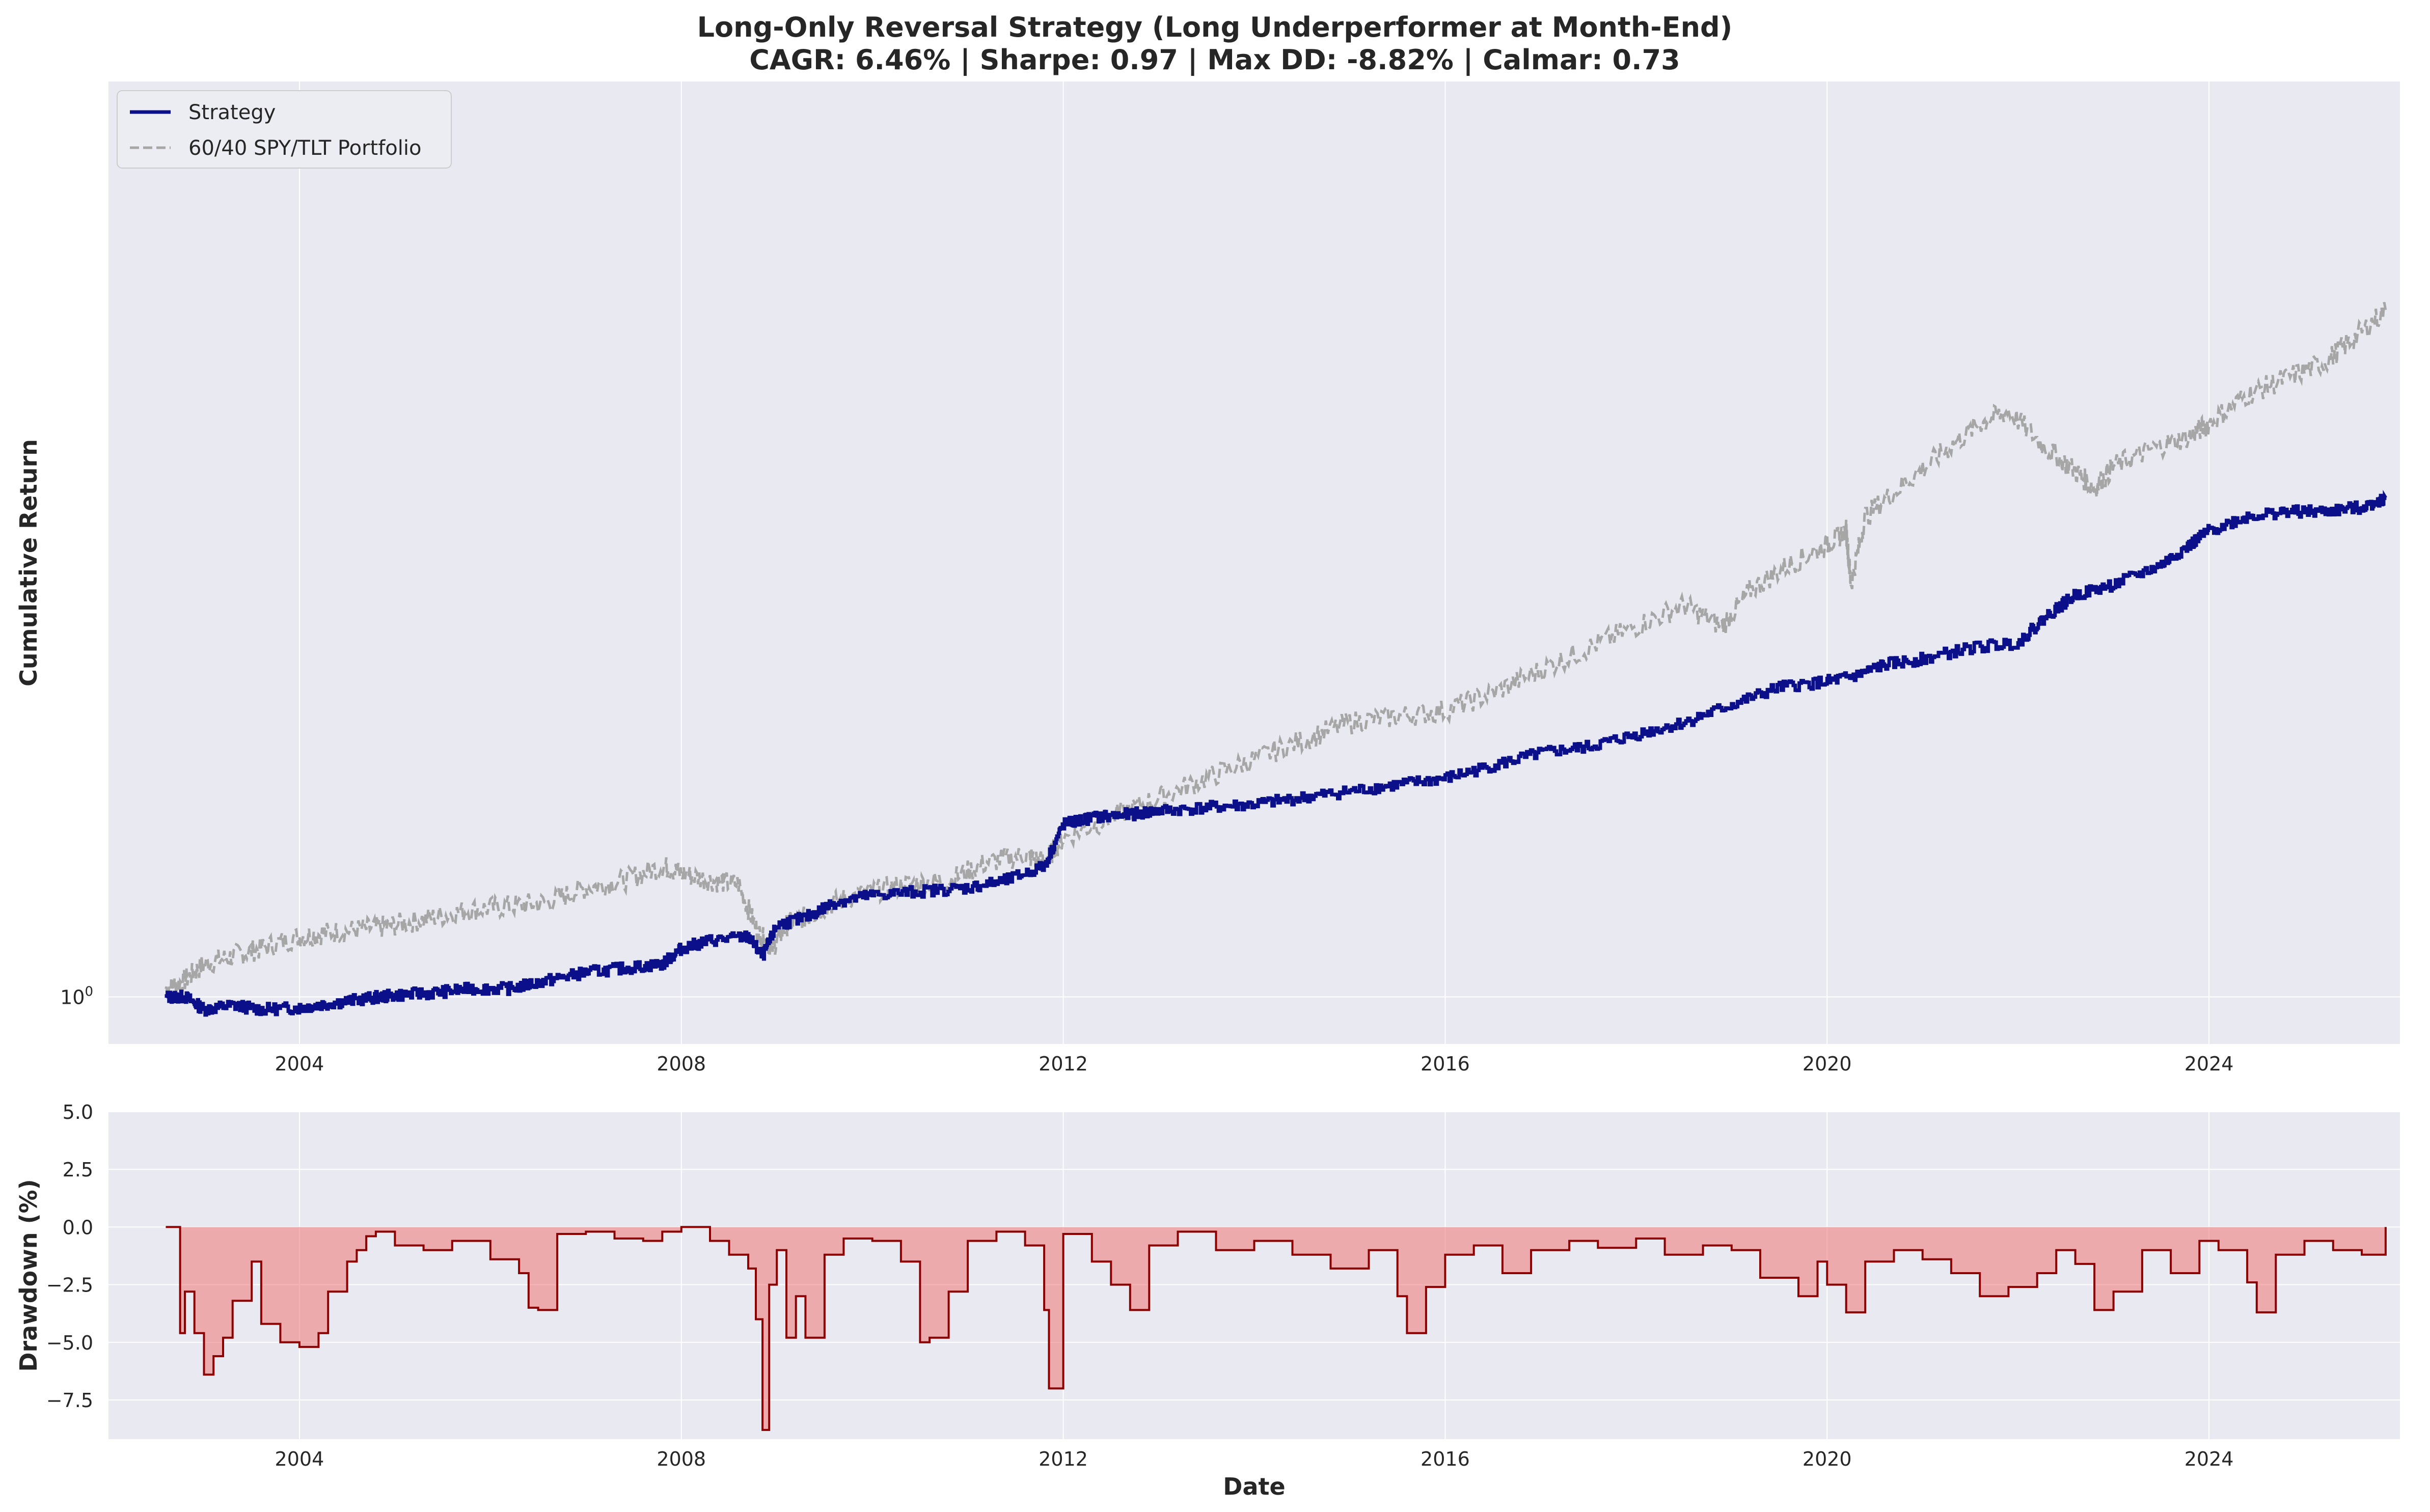 This screenshot has height=1512, width=2430. What do you see at coordinates (1827, 1459) in the screenshot?
I see `bottom-x-tick-label: 2020` at bounding box center [1827, 1459].